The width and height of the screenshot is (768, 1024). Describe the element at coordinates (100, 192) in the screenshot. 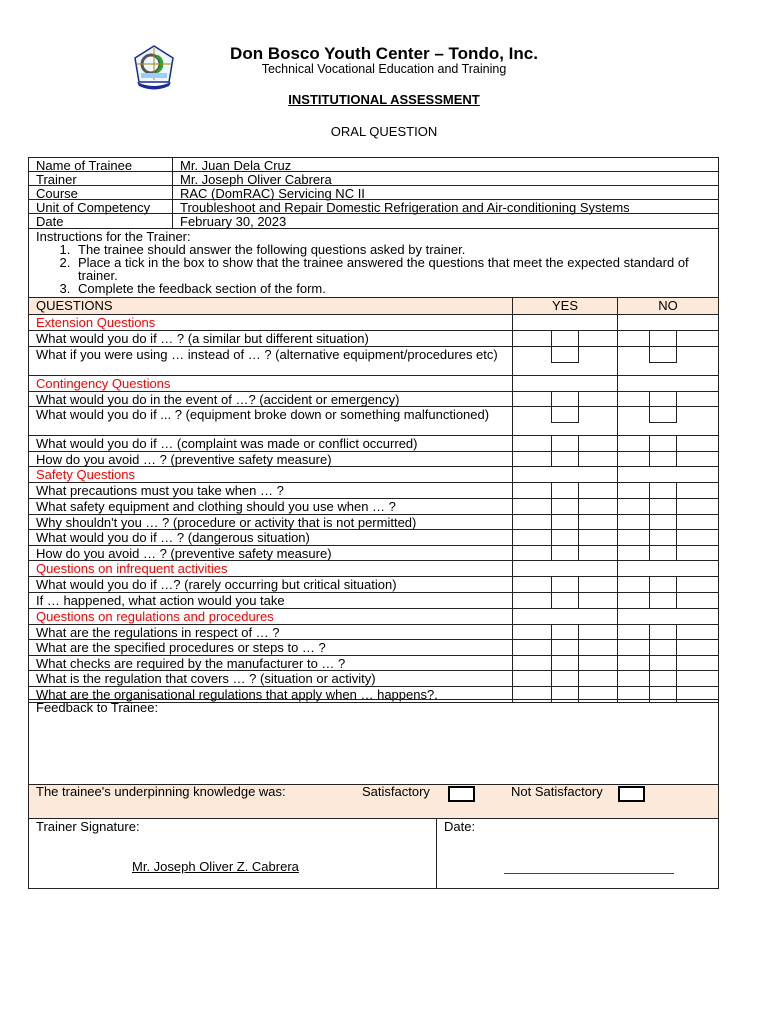

I see `info-label: Course` at that location.